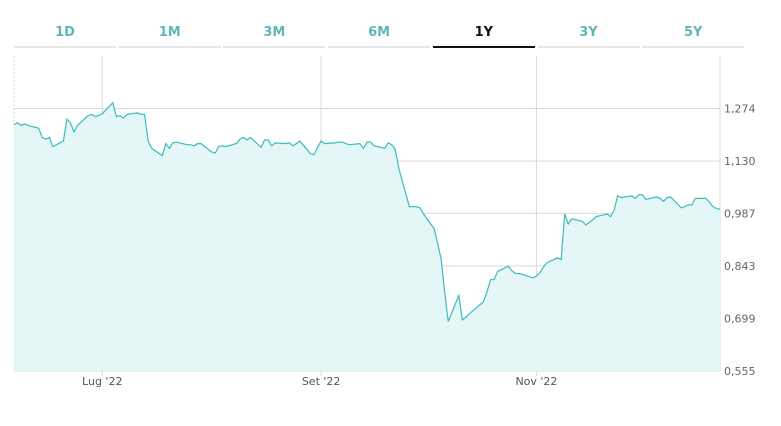  I want to click on tab-5y: 5Y, so click(693, 34).